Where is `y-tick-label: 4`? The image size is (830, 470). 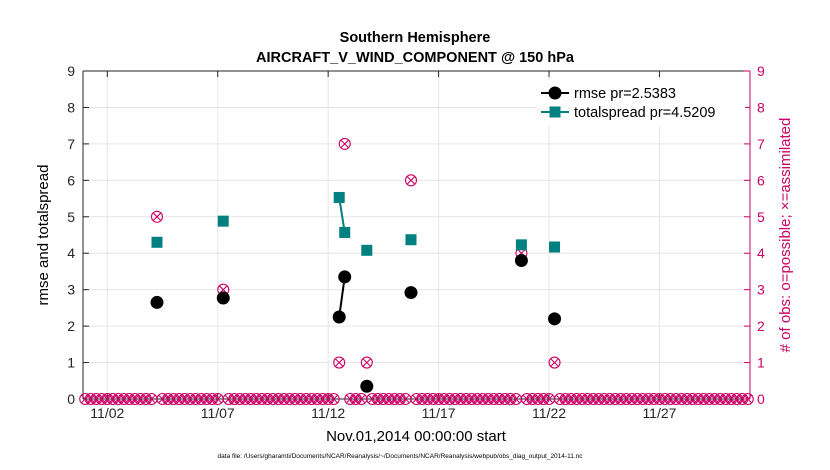 y-tick-label: 4 is located at coordinates (71, 253).